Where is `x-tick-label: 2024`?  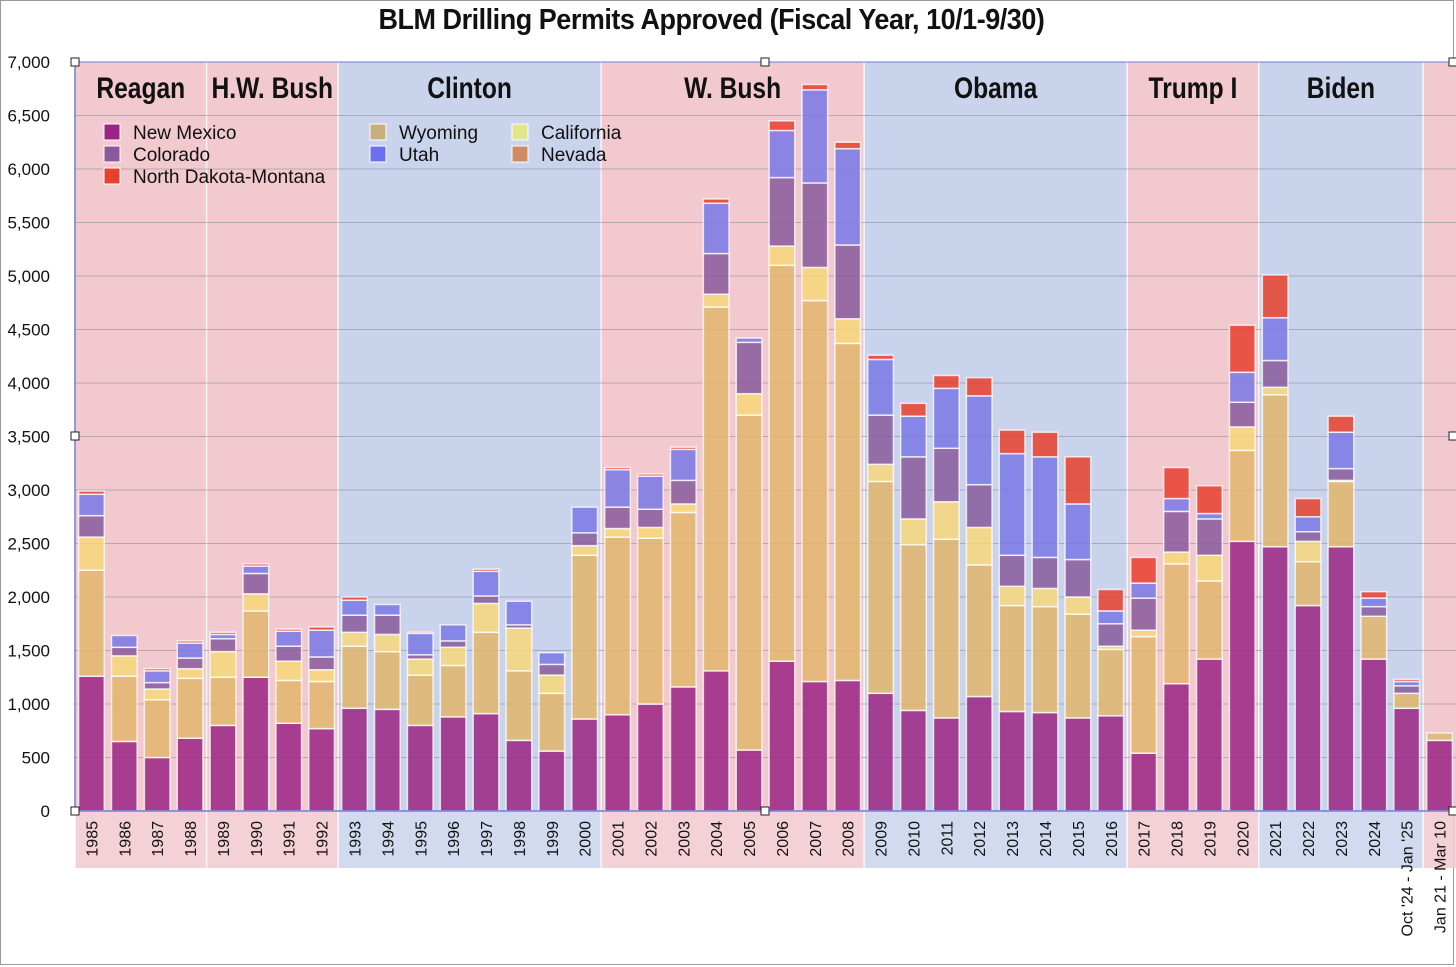 x-tick-label: 2024 is located at coordinates (1375, 839).